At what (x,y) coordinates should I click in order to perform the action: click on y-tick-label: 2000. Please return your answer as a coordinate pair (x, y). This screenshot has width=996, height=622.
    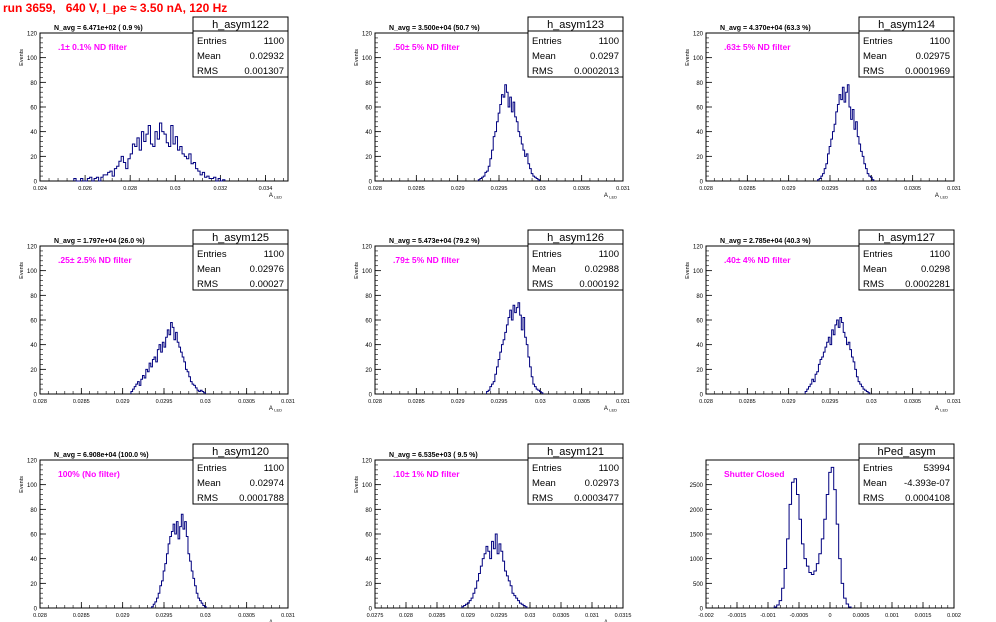
    Looking at the image, I should click on (697, 511).